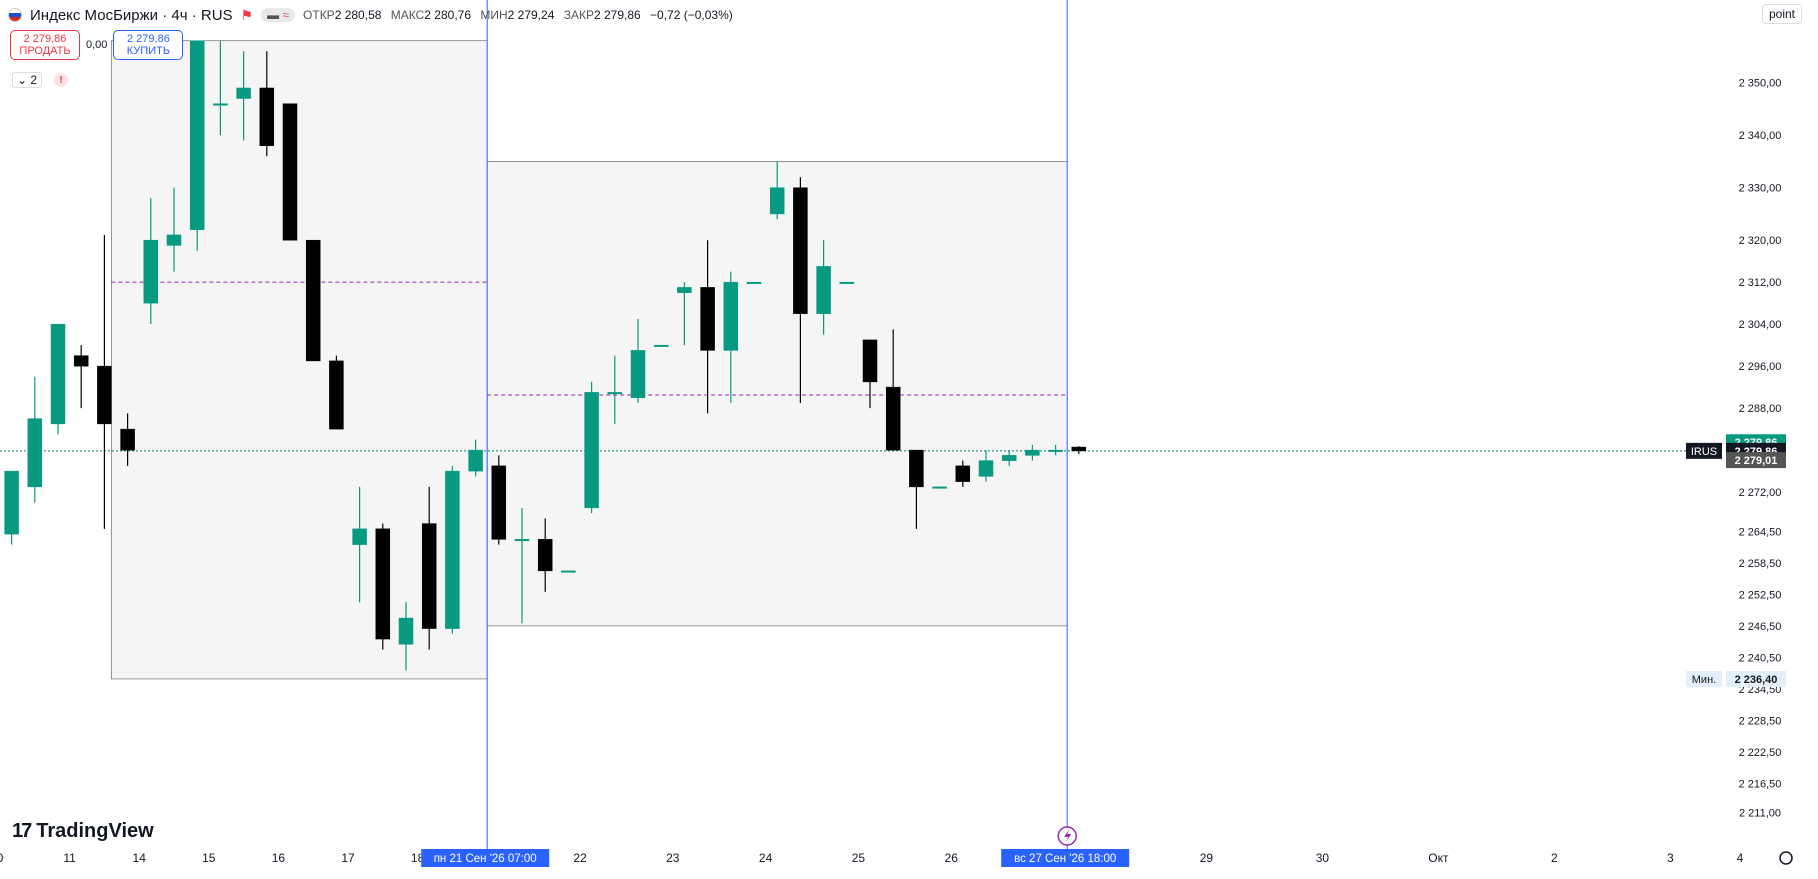  What do you see at coordinates (1760, 409) in the screenshot?
I see `y-tick-label: 2 288,00` at bounding box center [1760, 409].